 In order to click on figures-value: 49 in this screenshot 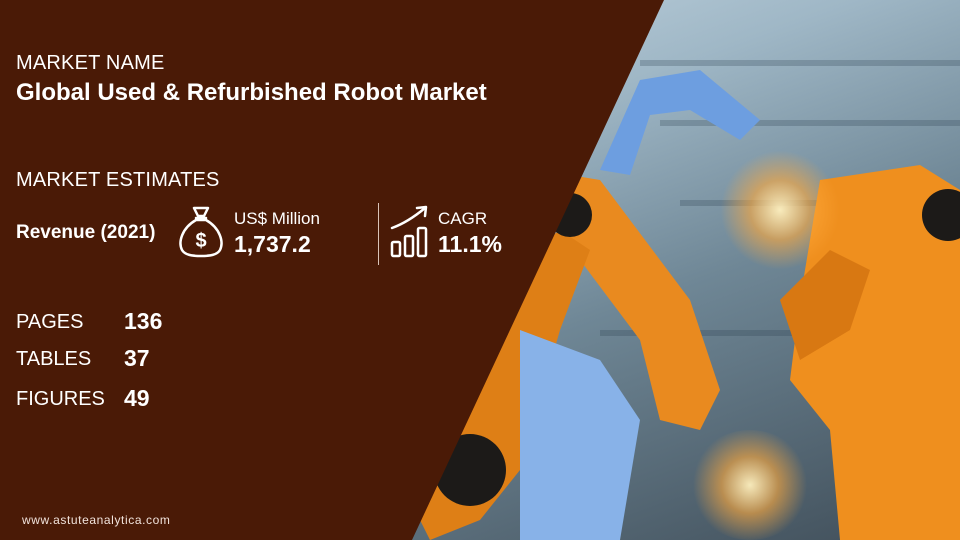, I will do `click(137, 398)`.